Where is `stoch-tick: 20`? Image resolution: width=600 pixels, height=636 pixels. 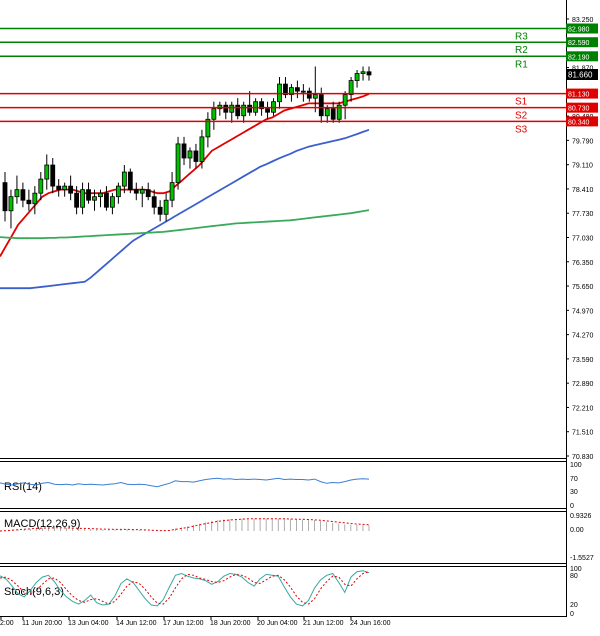 stoch-tick: 20 is located at coordinates (574, 605).